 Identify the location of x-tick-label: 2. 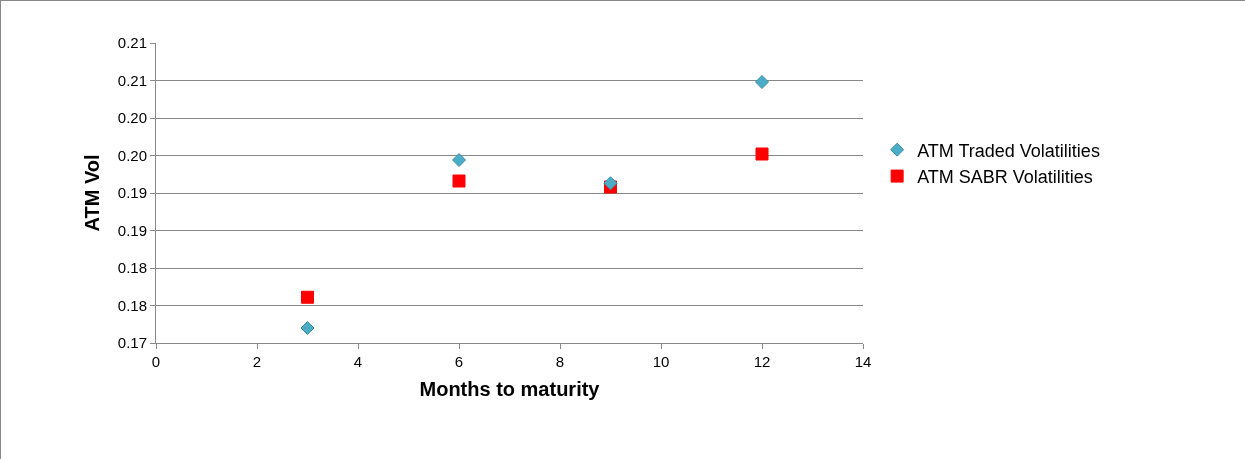
(257, 361).